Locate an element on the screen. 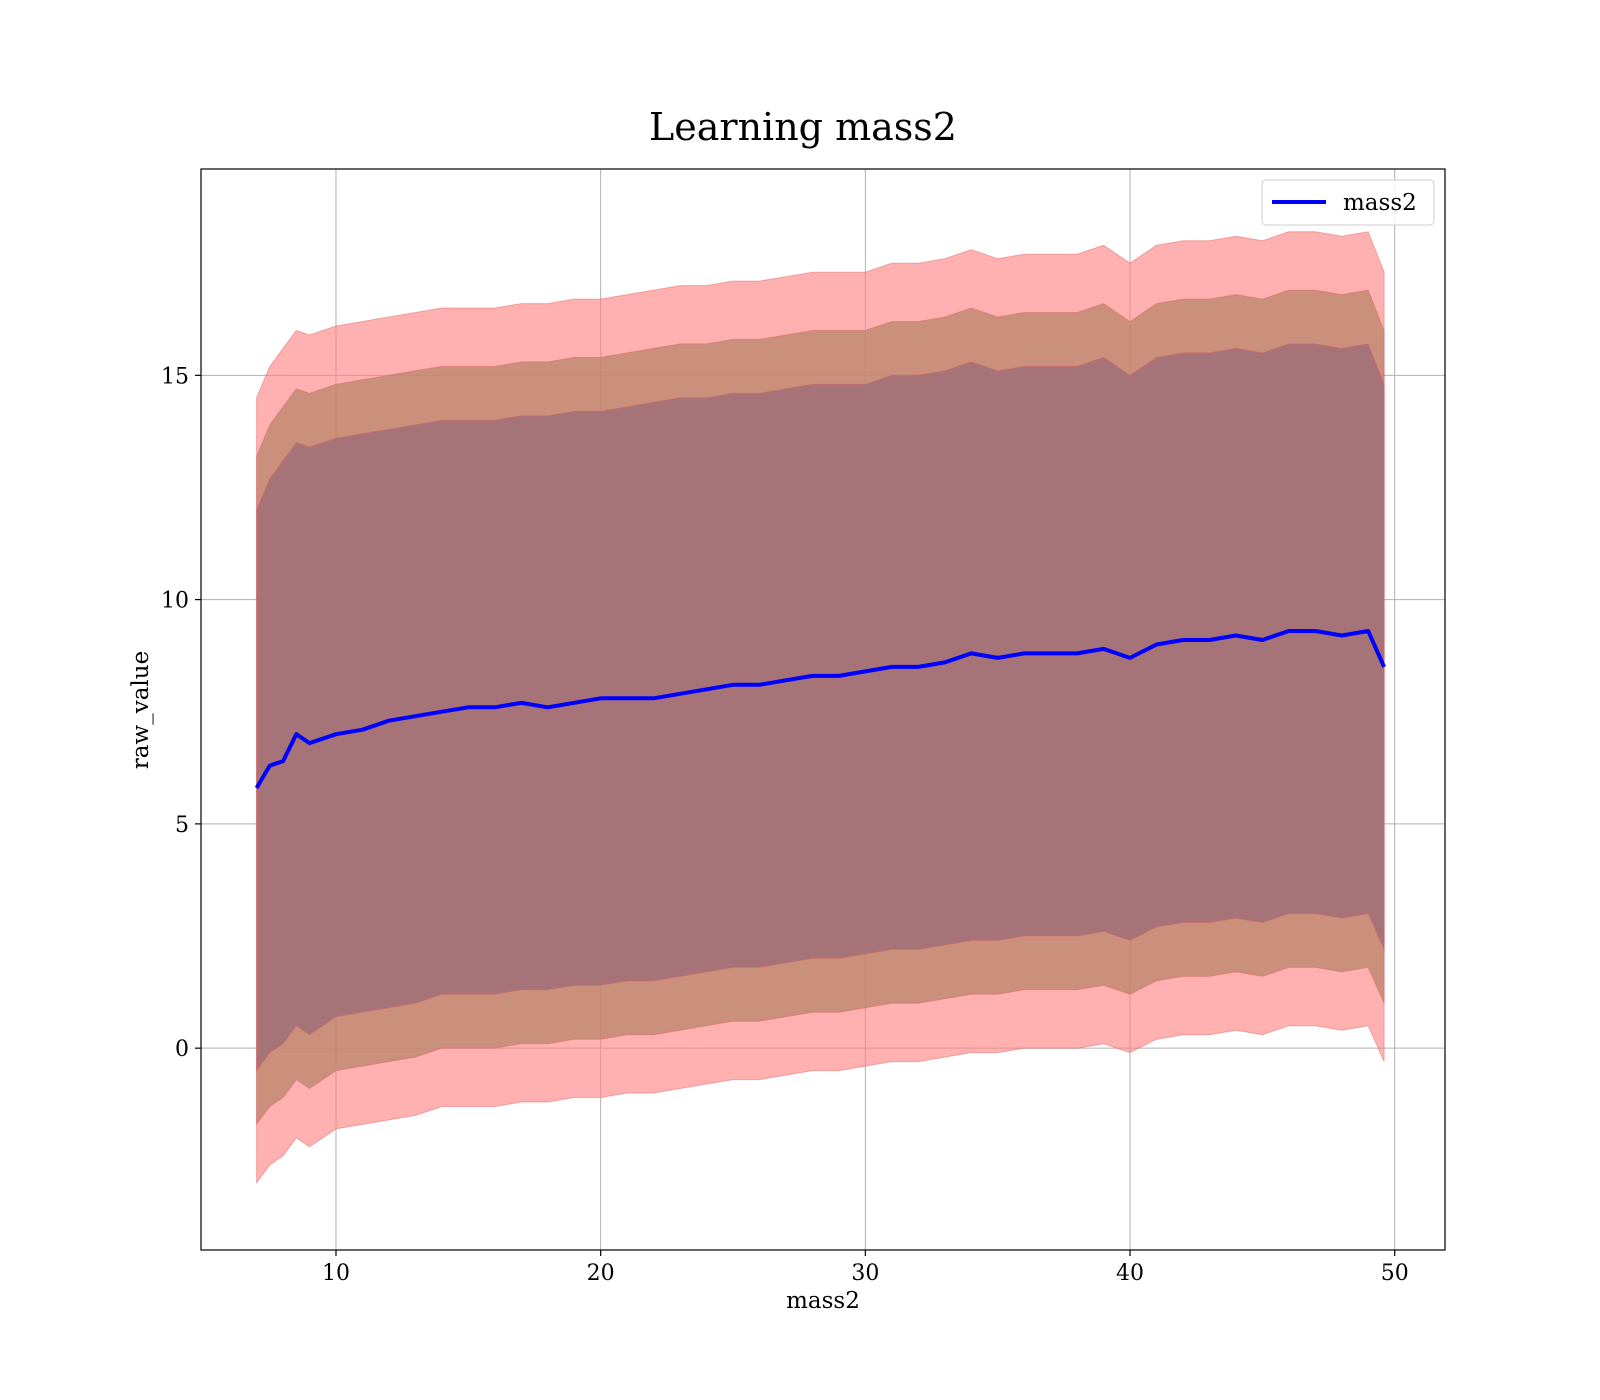 This screenshot has width=1600, height=1400. x-tick-label: 20 is located at coordinates (601, 1273).